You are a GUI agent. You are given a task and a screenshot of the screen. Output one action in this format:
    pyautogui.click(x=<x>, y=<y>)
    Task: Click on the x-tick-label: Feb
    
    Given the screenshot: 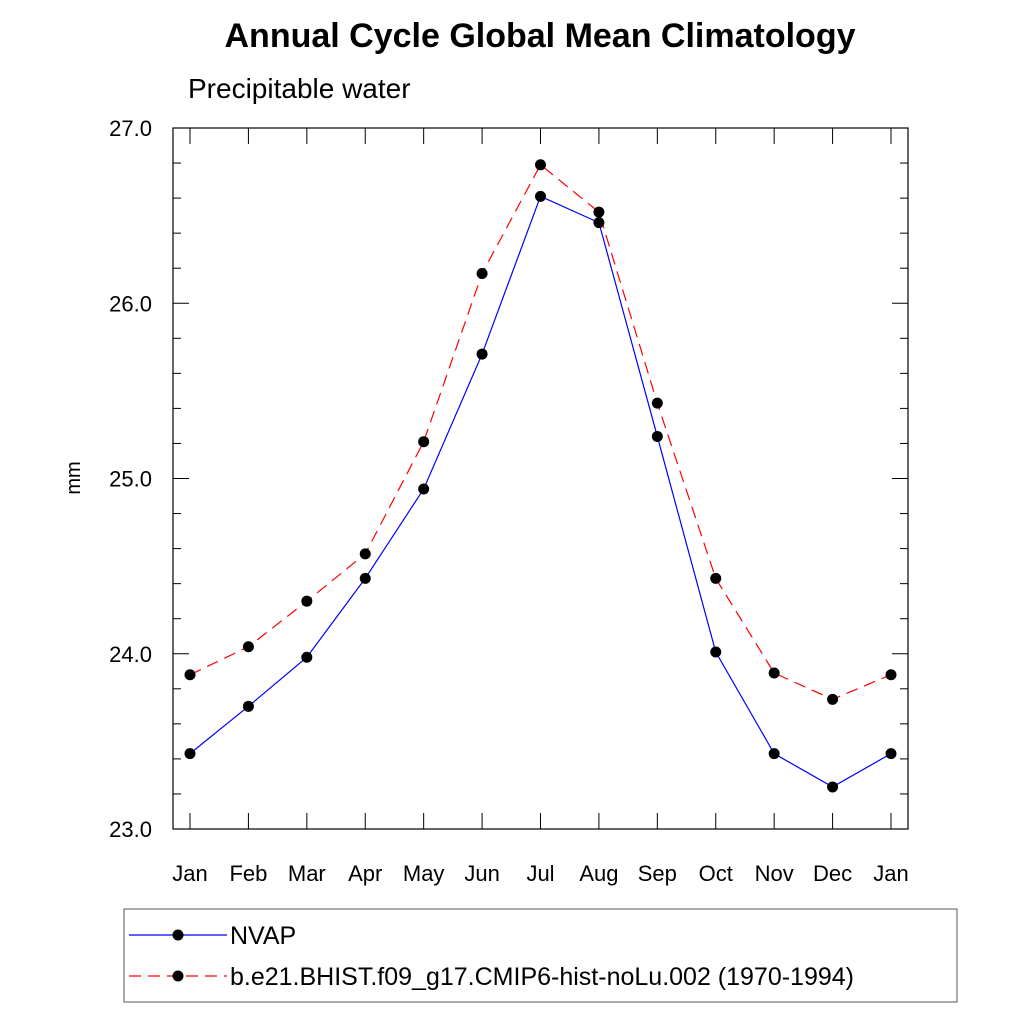 What is the action you would take?
    pyautogui.click(x=248, y=873)
    